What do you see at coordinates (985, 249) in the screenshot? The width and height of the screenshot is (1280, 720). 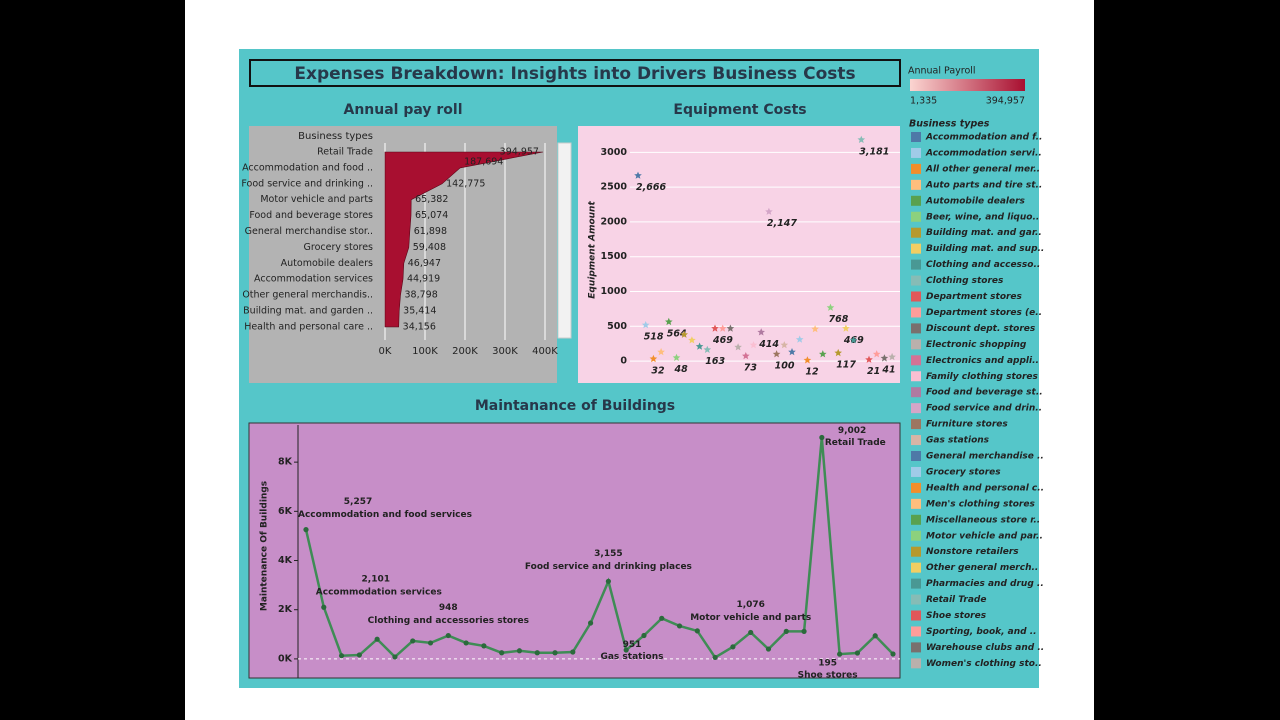 I see `legend-label: Building mat. and sup..` at bounding box center [985, 249].